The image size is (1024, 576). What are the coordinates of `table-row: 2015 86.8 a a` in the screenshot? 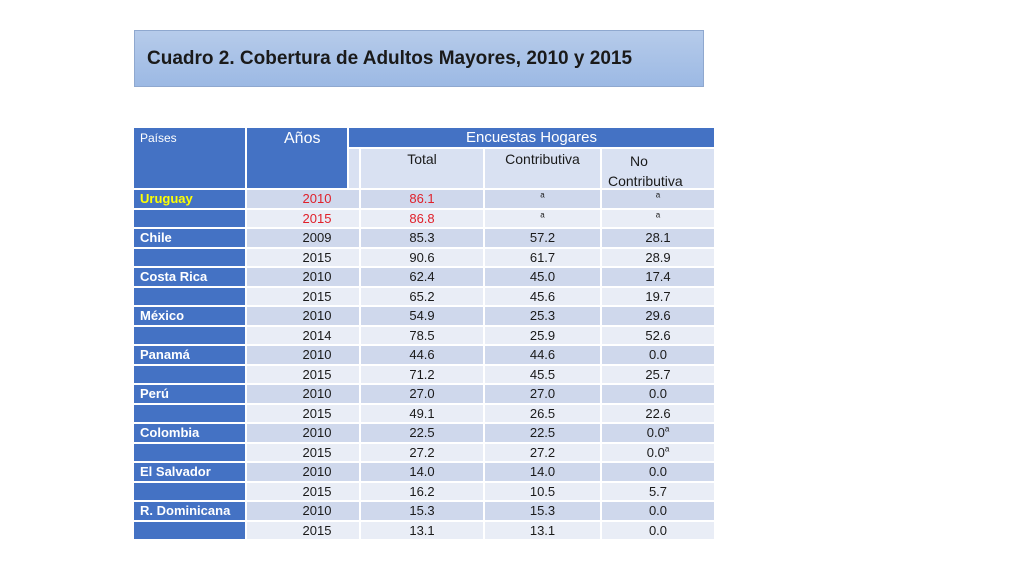 It's located at (425, 219).